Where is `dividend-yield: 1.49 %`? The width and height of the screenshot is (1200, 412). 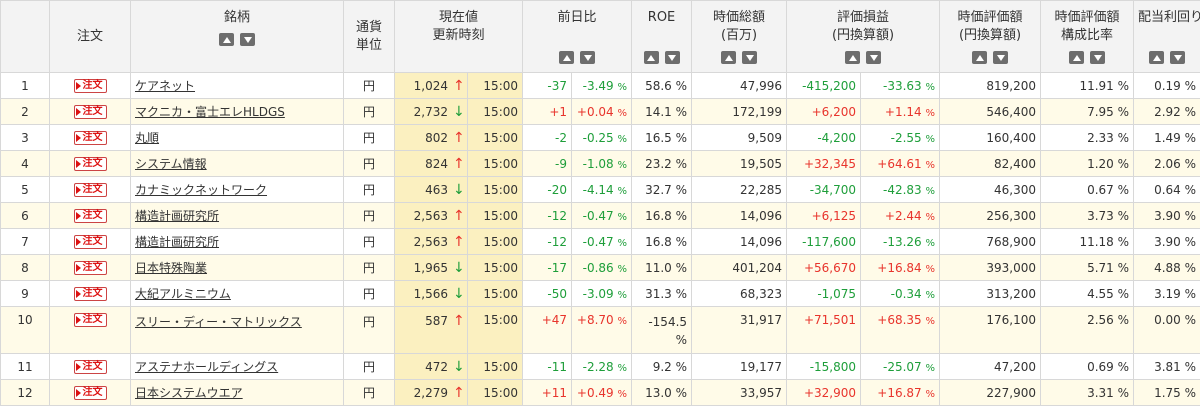 dividend-yield: 1.49 % is located at coordinates (1166, 137).